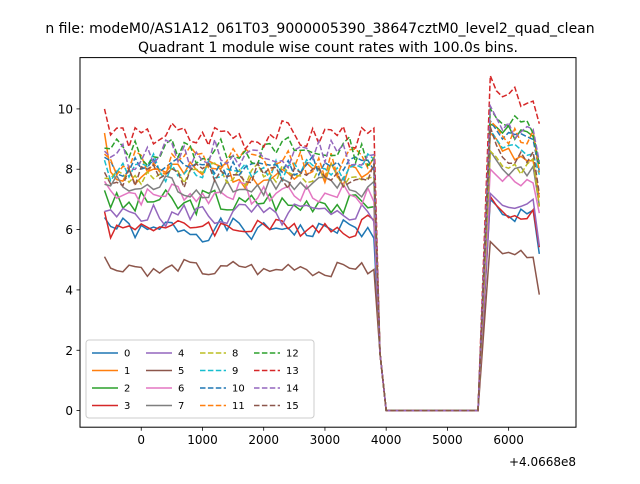 The image size is (640, 484). I want to click on x-tick-label: 3000, so click(325, 440).